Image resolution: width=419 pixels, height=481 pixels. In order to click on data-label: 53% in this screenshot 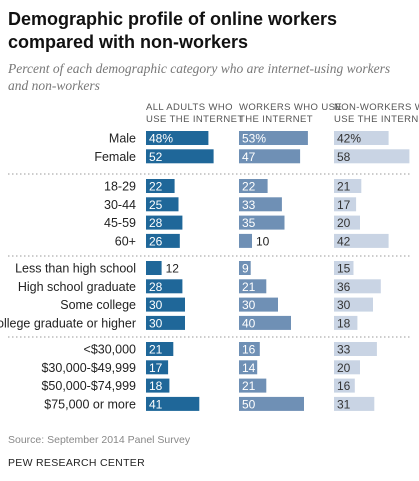, I will do `click(254, 139)`.